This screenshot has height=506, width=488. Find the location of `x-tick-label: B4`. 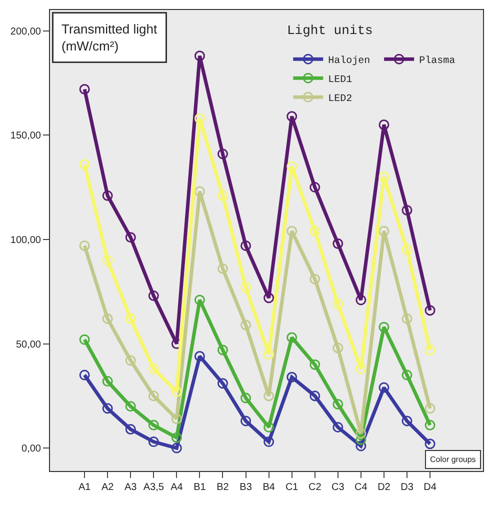

x-tick-label: B4 is located at coordinates (269, 487).